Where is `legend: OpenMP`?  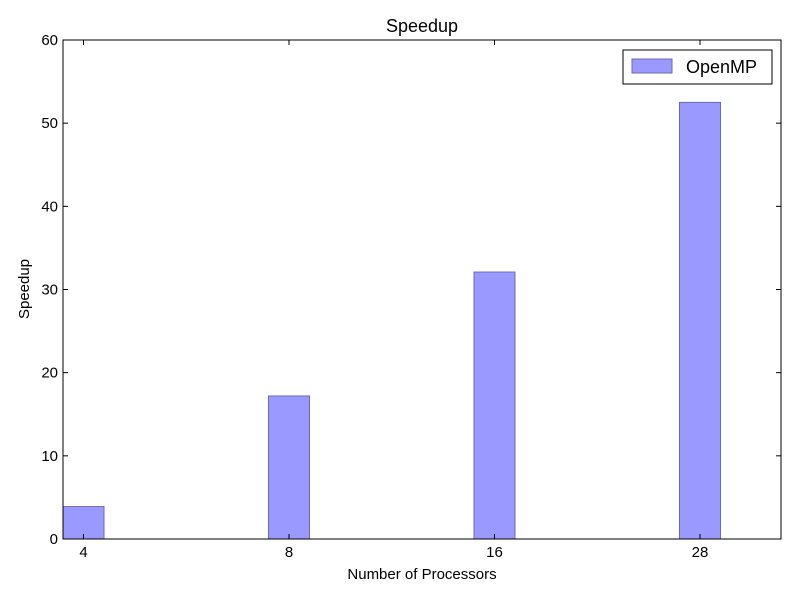
legend: OpenMP is located at coordinates (697, 67).